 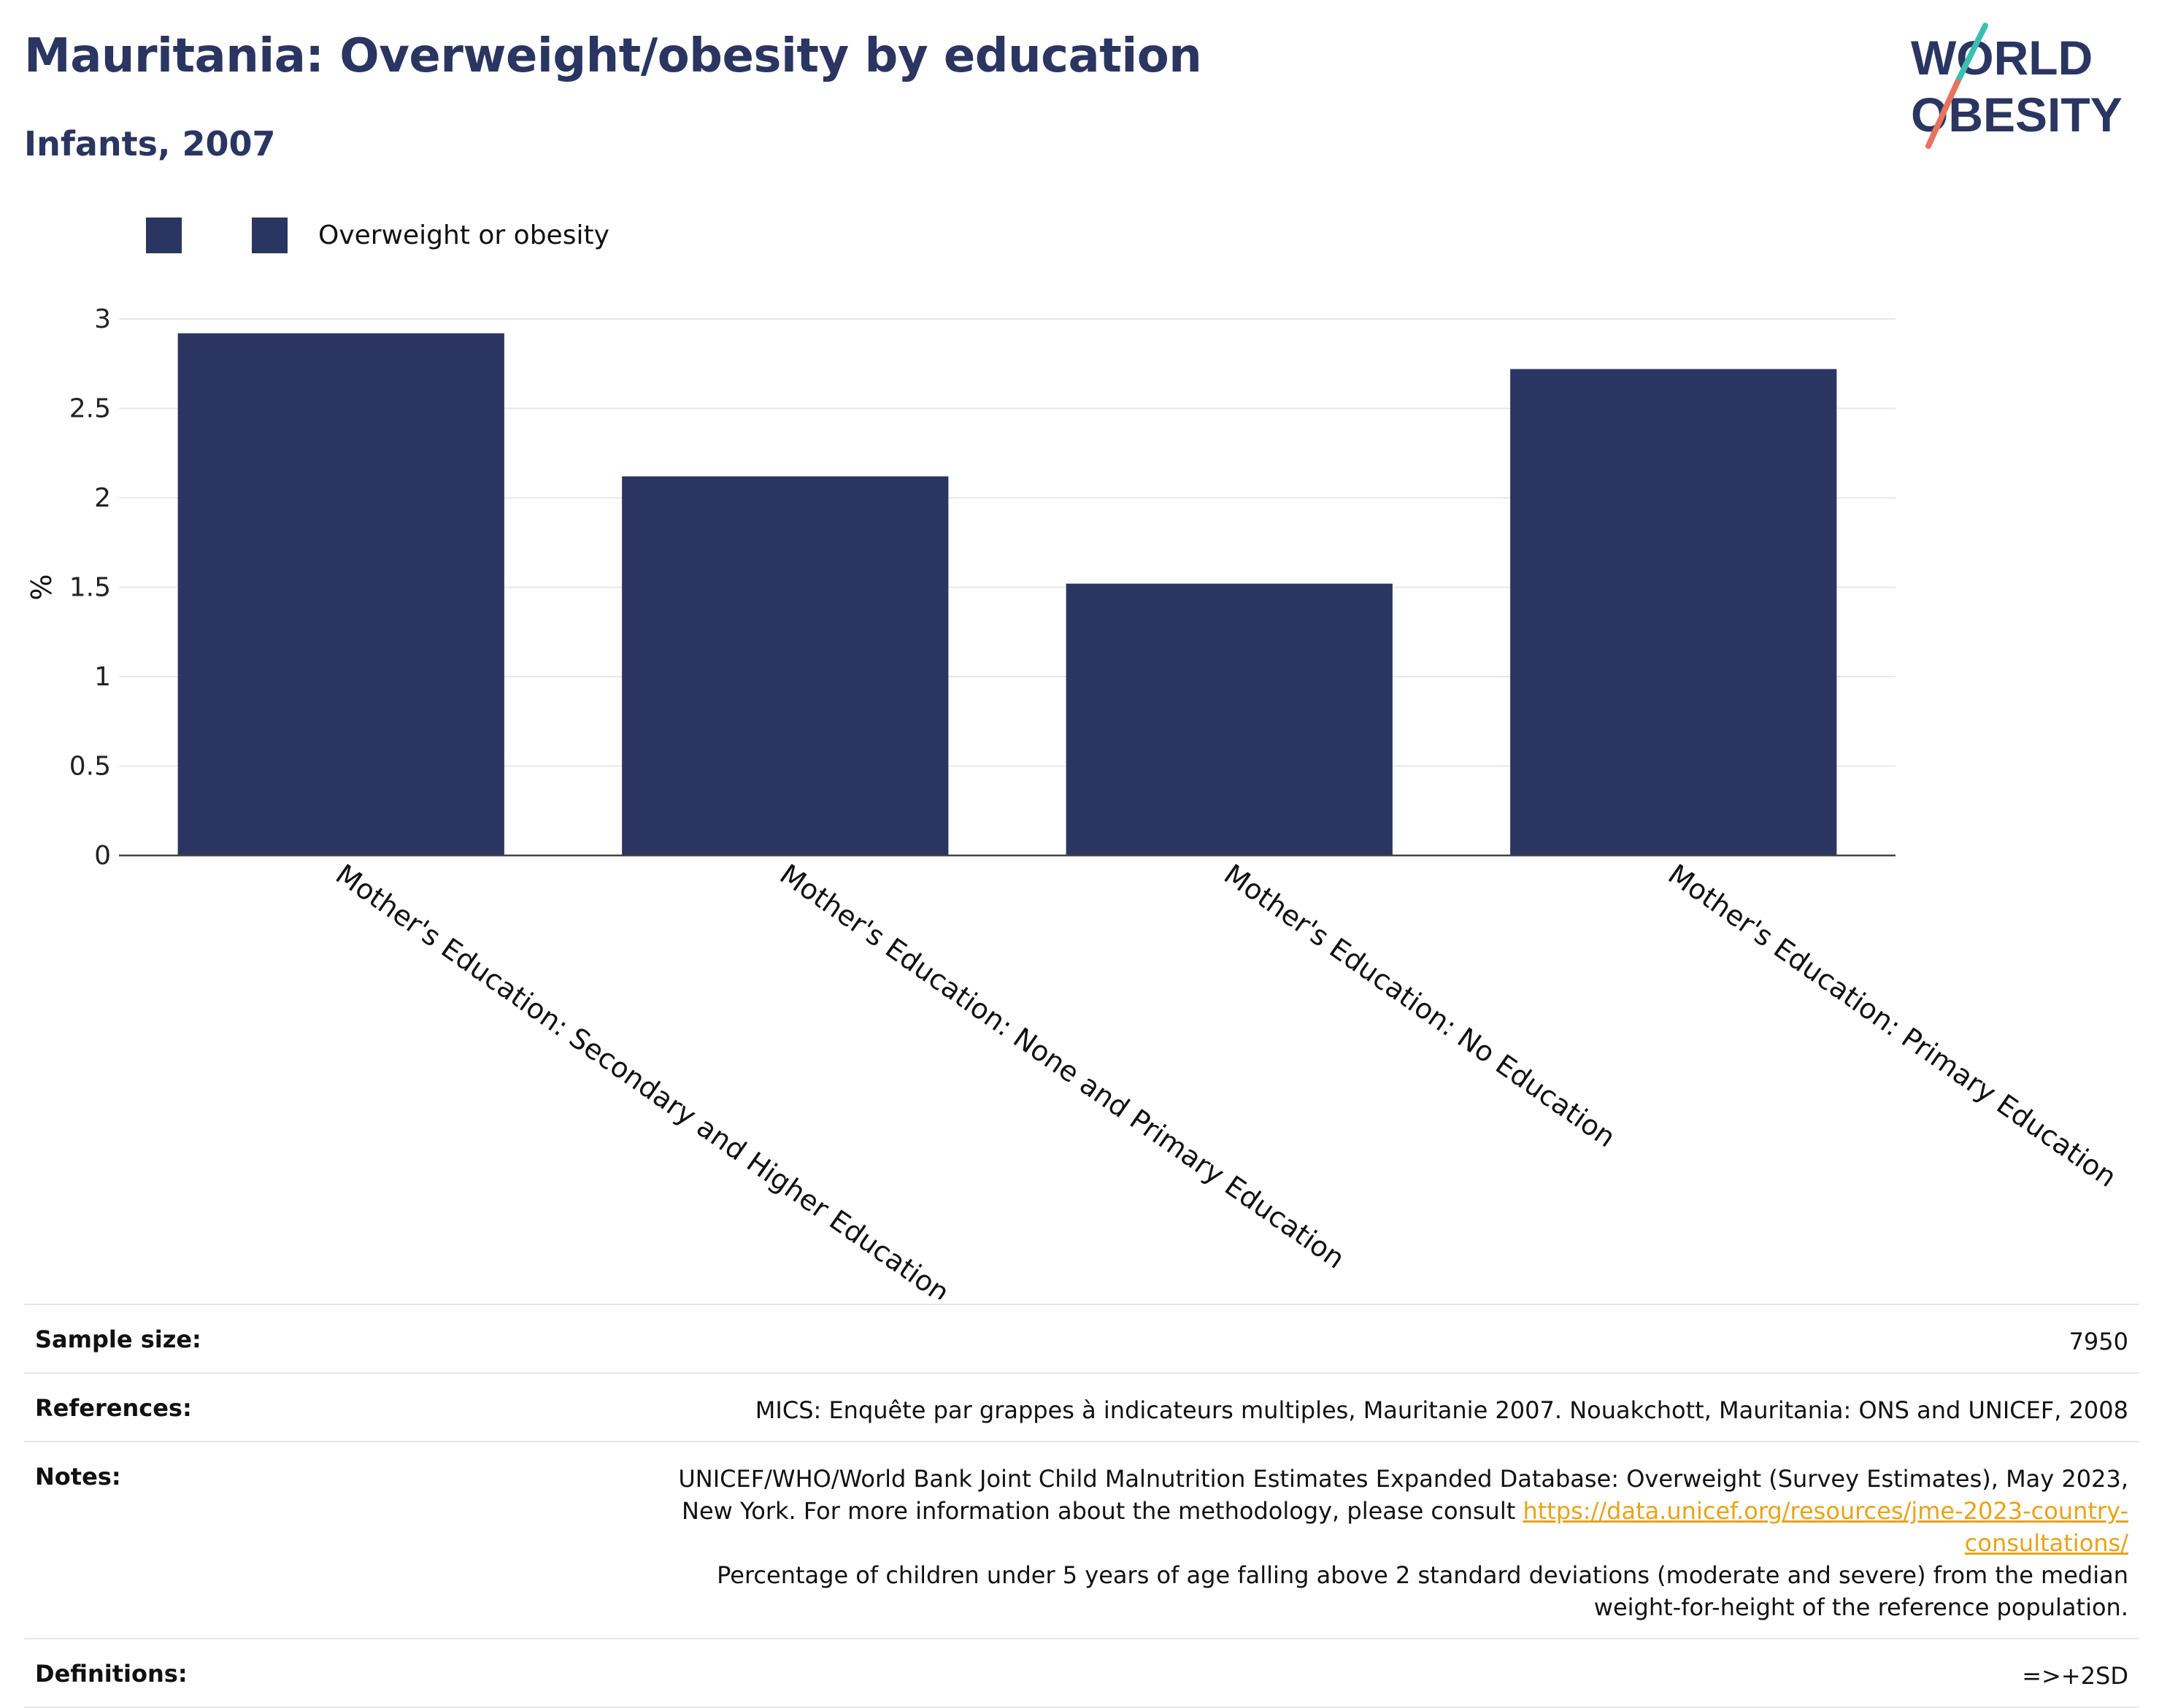 What do you see at coordinates (1082, 1338) in the screenshot?
I see `sample-size-row: Sample size: 7950` at bounding box center [1082, 1338].